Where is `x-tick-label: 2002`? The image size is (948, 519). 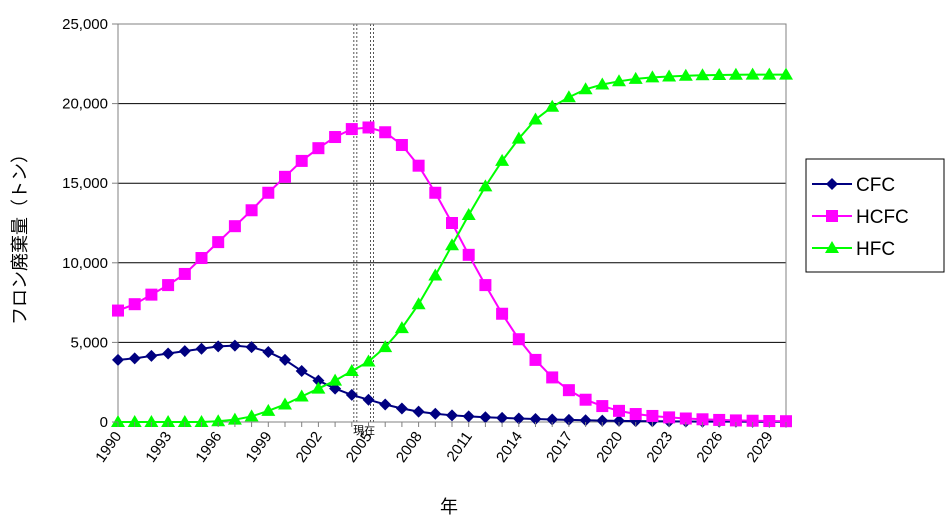
x-tick-label: 2002 is located at coordinates (309, 447).